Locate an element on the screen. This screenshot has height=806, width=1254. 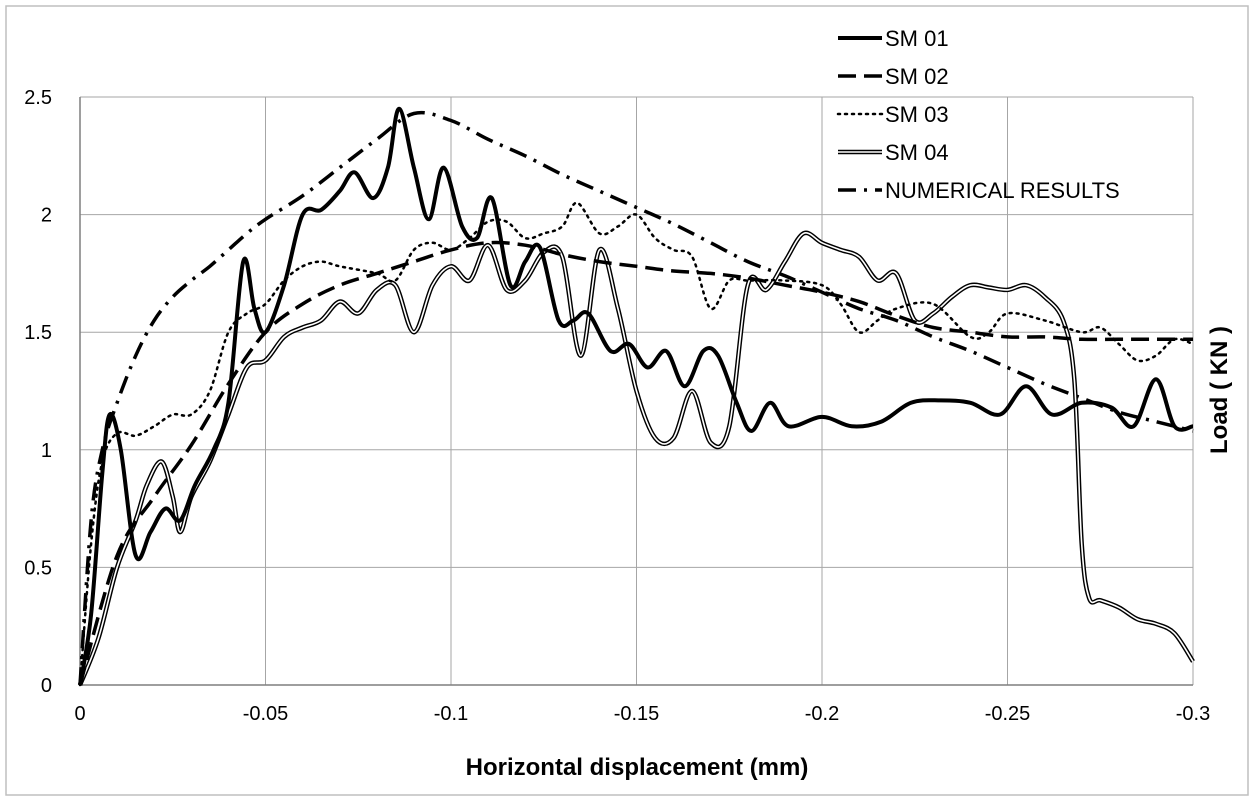
legend-item-sm-01: SM 01 is located at coordinates (893, 38).